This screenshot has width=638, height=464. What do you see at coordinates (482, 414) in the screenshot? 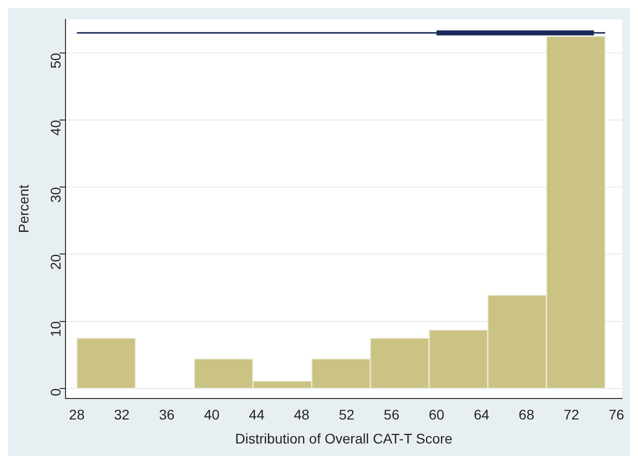
I see `x-tick-label: 64` at bounding box center [482, 414].